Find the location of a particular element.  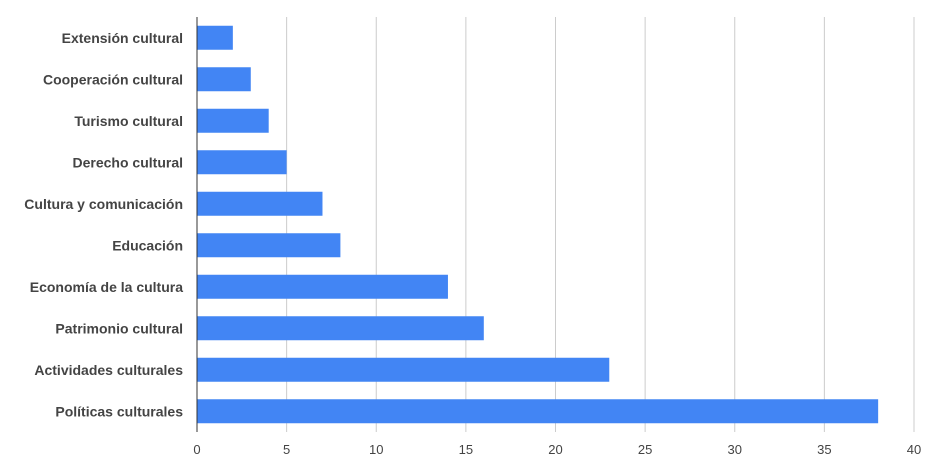

category-label: Economía de la cultura is located at coordinates (106, 287).